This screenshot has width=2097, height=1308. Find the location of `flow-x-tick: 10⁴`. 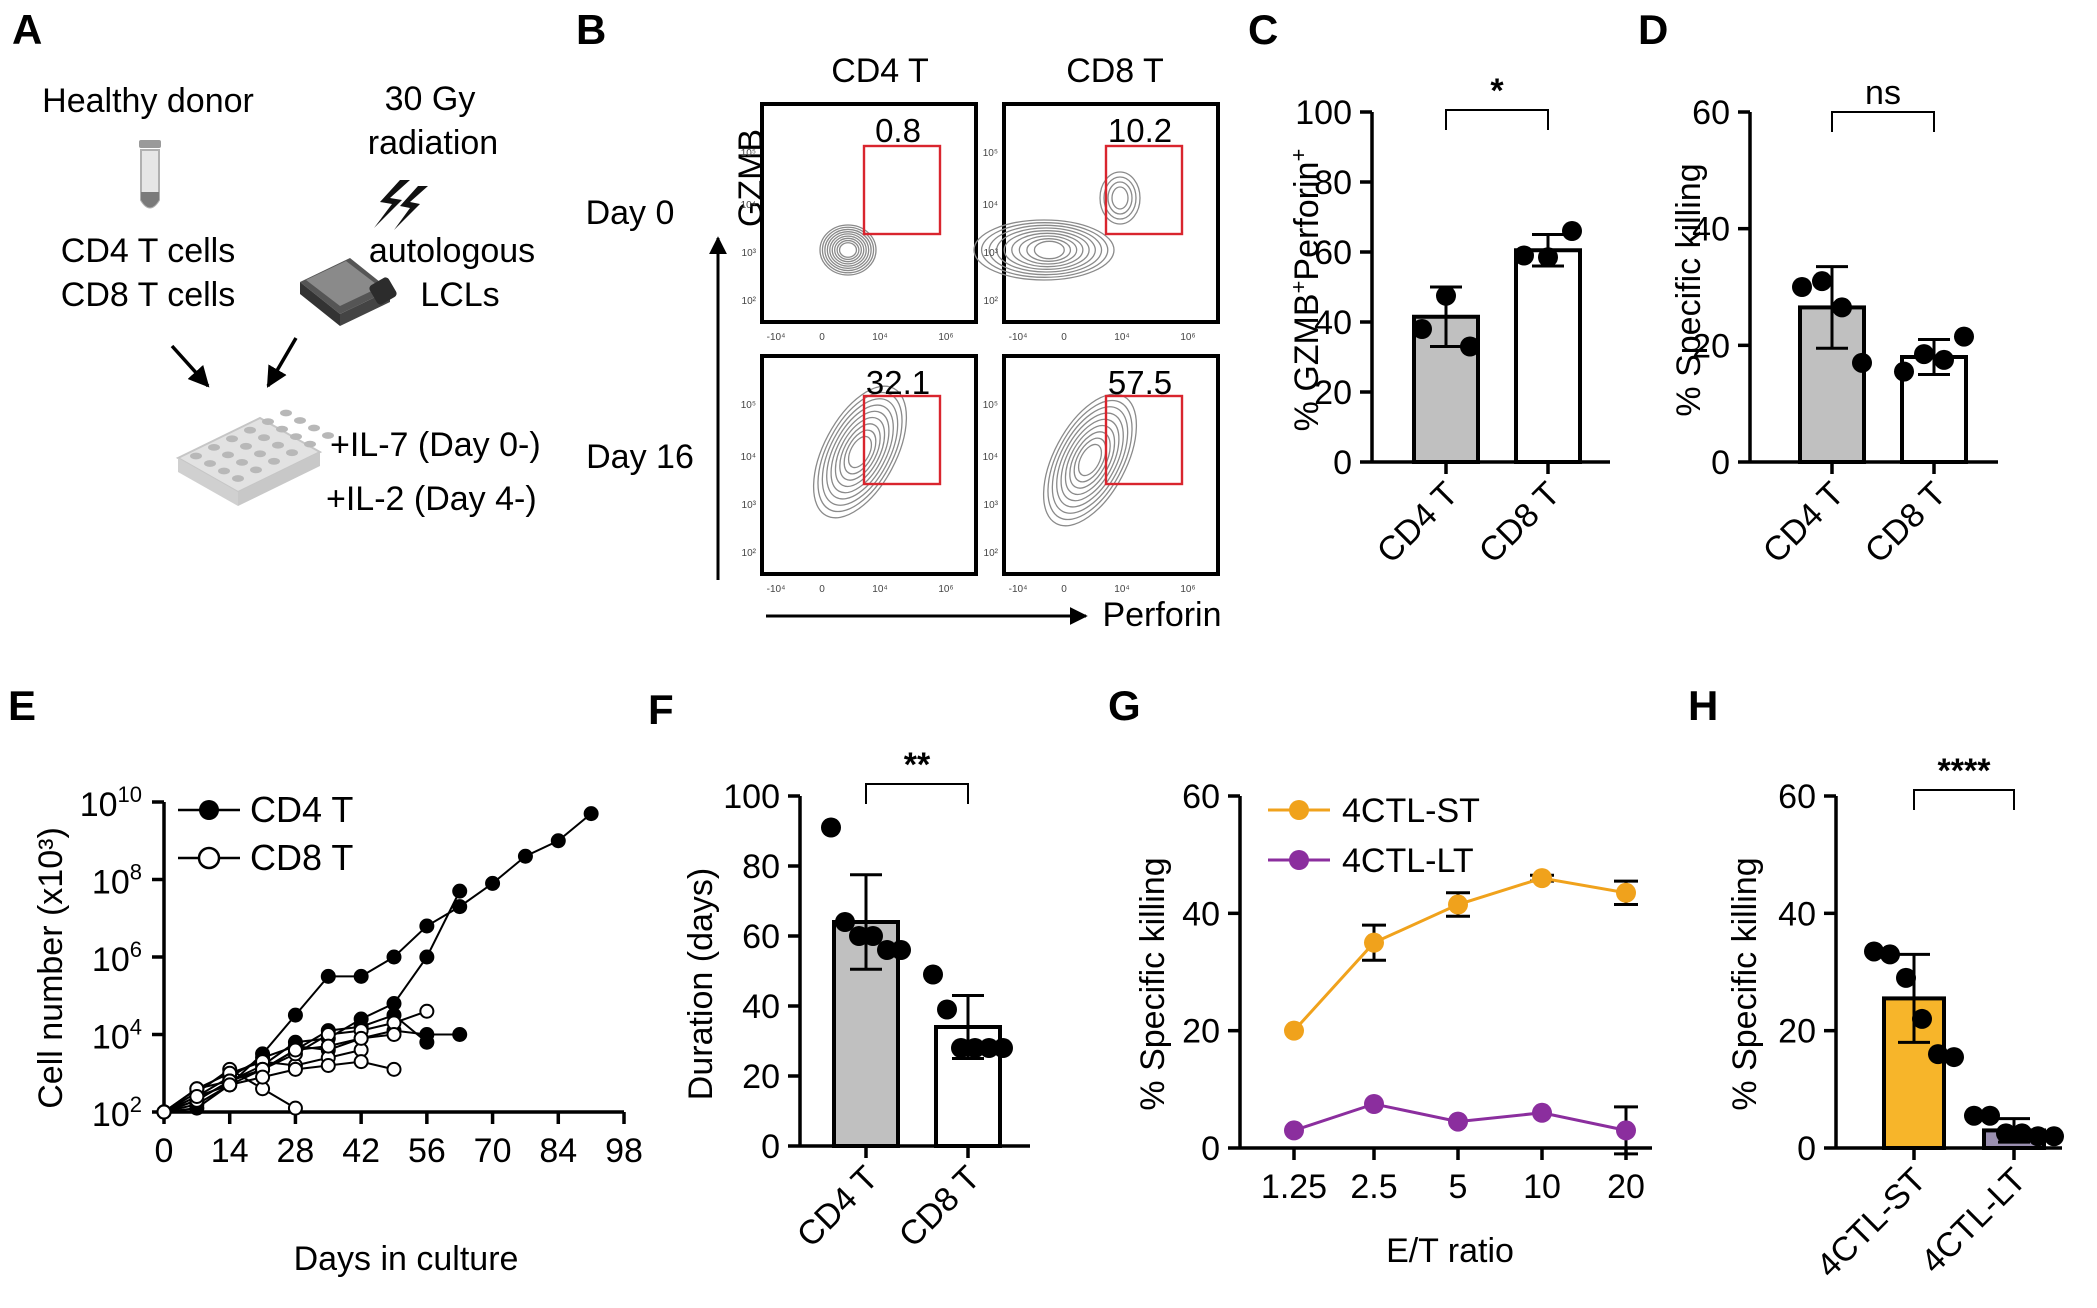

flow-x-tick: 10⁴ is located at coordinates (879, 589).